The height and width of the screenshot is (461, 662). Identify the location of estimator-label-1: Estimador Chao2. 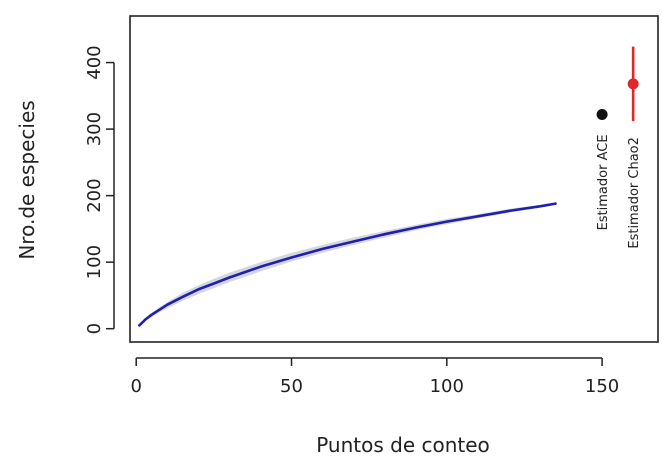
(634, 193).